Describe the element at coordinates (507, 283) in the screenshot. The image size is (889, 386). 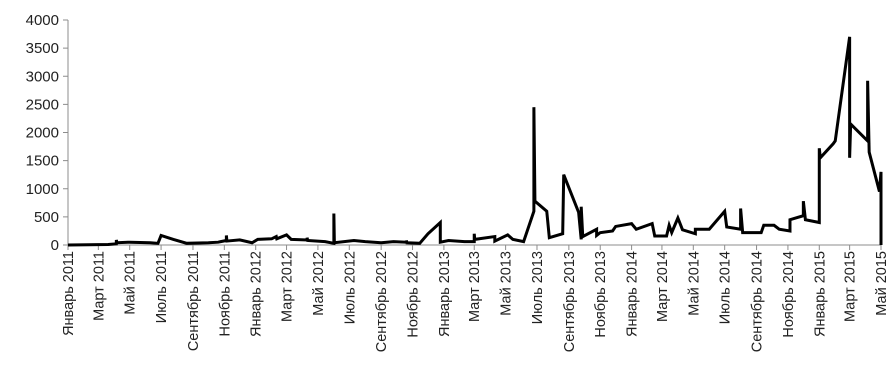
I see `x-tick-label: Май 2013` at that location.